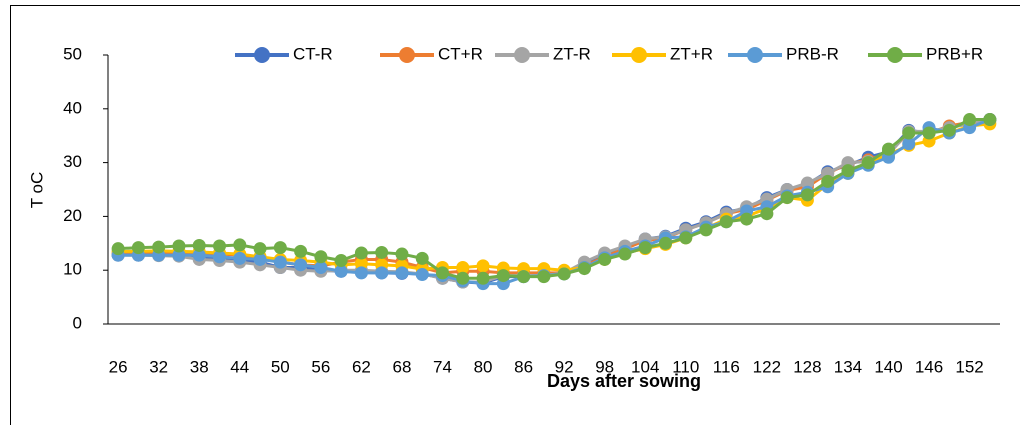  What do you see at coordinates (72, 269) in the screenshot?
I see `y-tick-label: 10` at bounding box center [72, 269].